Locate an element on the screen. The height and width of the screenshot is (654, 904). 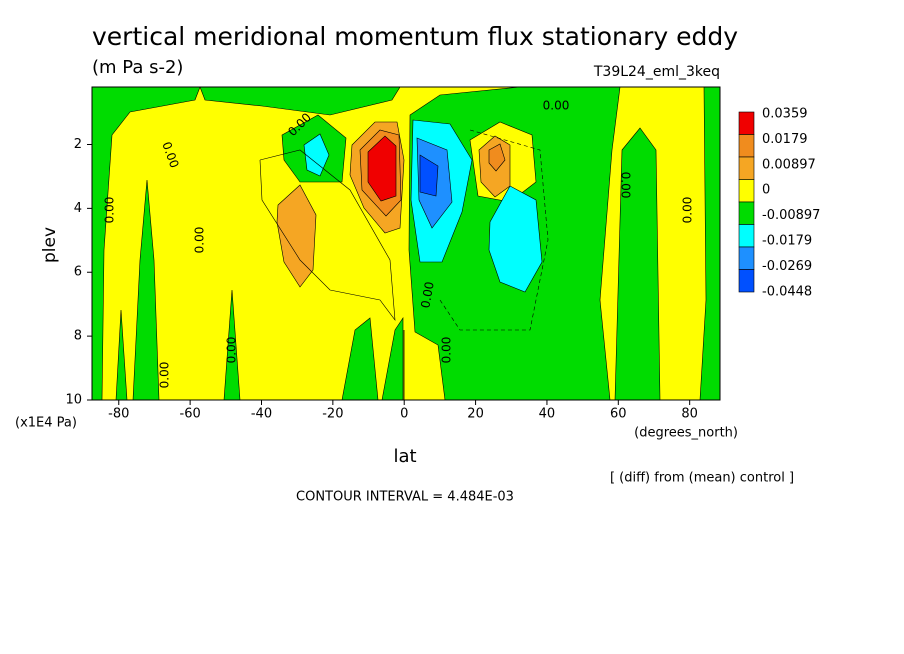
colorbar-label: -0.0448 is located at coordinates (787, 291).